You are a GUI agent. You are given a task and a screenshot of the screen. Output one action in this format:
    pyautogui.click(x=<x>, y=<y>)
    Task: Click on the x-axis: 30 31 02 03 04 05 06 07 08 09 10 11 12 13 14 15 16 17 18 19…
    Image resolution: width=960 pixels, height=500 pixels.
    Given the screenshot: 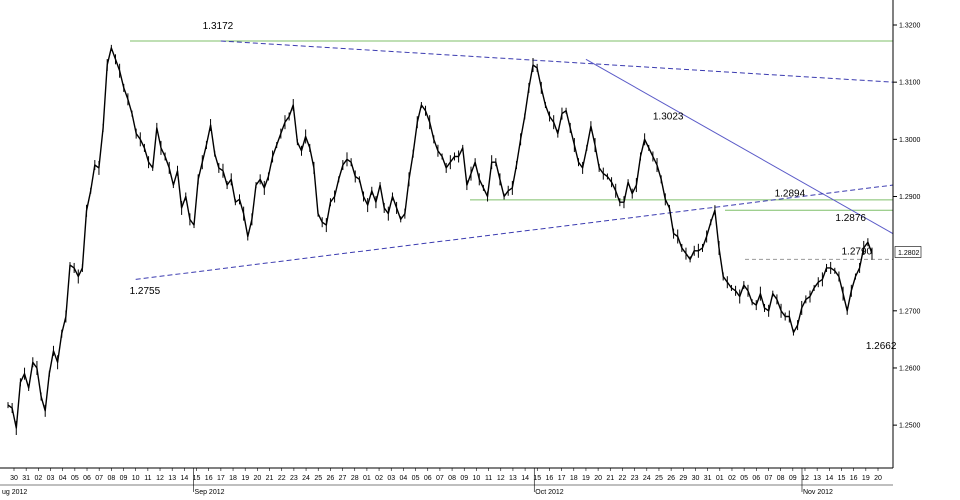 What is the action you would take?
    pyautogui.click(x=446, y=481)
    